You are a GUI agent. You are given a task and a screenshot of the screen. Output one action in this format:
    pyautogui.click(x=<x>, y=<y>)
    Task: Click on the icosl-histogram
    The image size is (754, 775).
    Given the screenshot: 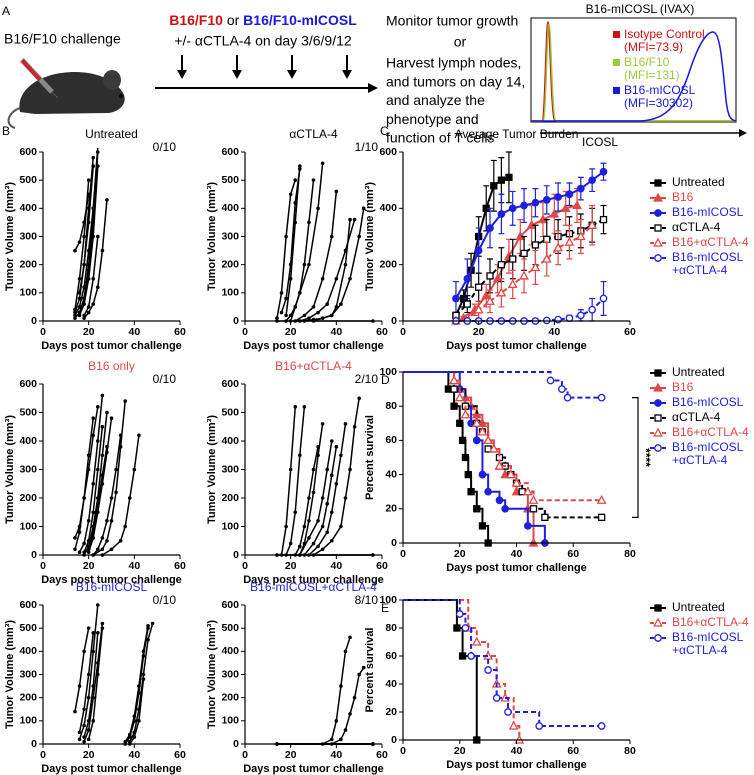 What is the action you would take?
    pyautogui.click(x=638, y=77)
    